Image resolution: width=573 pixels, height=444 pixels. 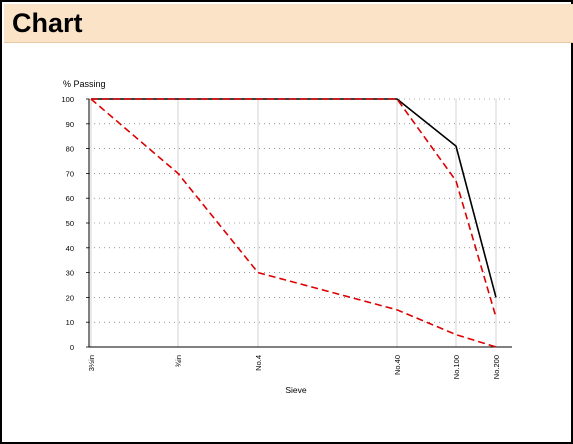 I want to click on x-tick-label: No.200, so click(x=496, y=367).